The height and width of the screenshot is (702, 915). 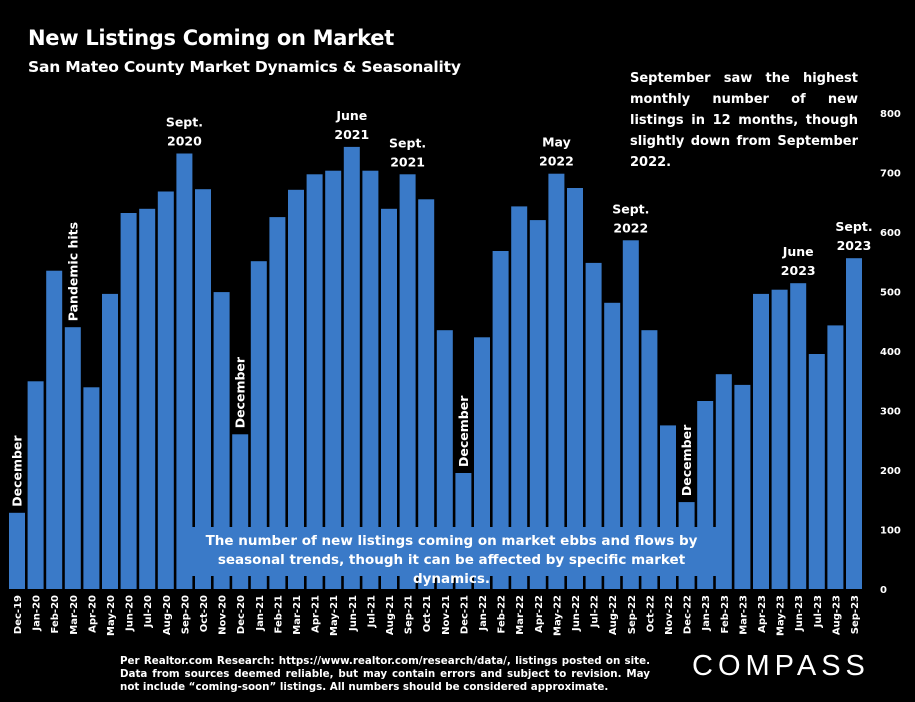 What do you see at coordinates (464, 614) in the screenshot?
I see `x-tick-label: Dec-21` at bounding box center [464, 614].